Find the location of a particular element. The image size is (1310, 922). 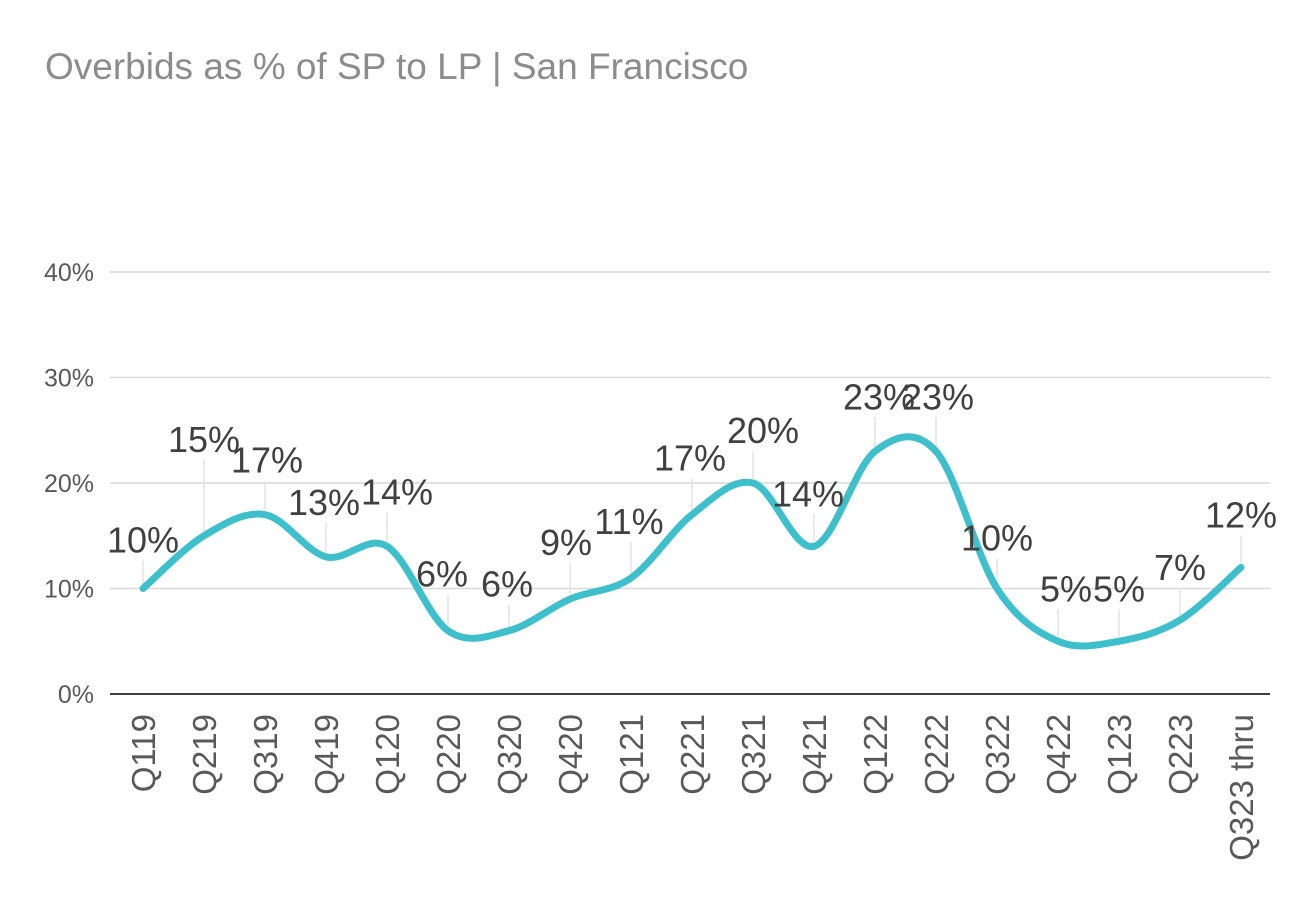

x-tick-label: Q422 is located at coordinates (1058, 754).